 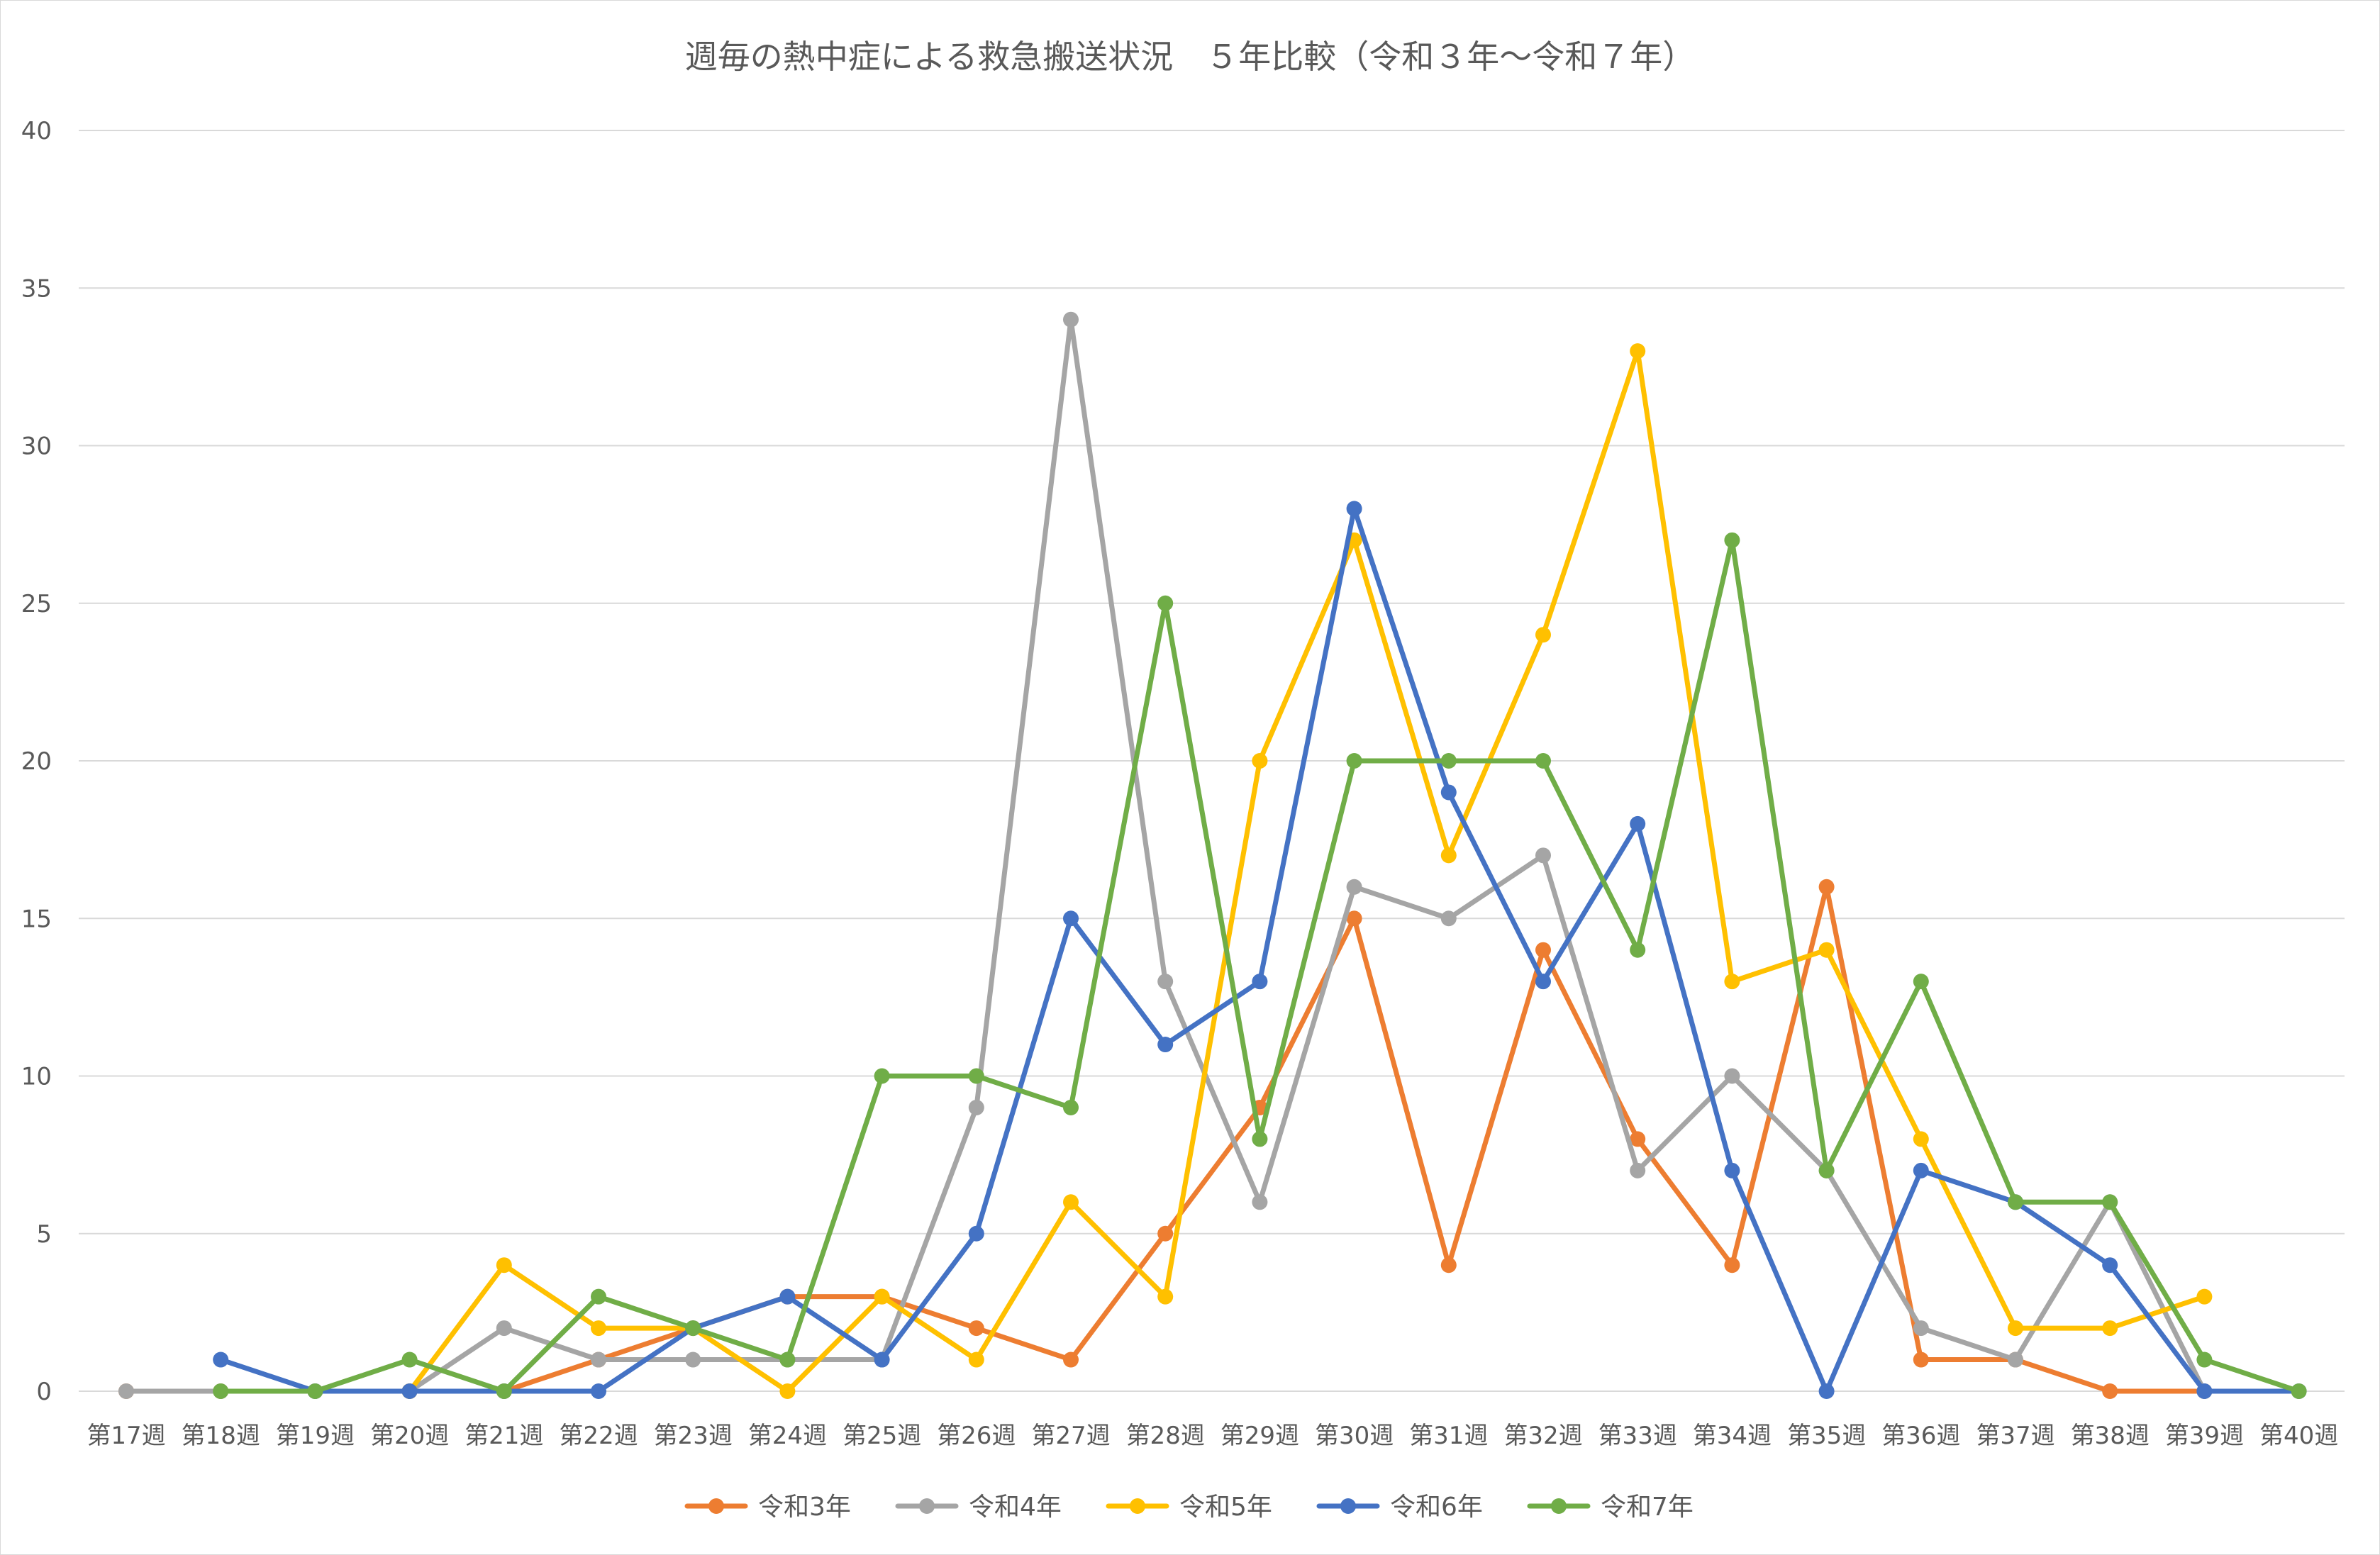 I want to click on y-tick-label: 40, so click(x=36, y=131).